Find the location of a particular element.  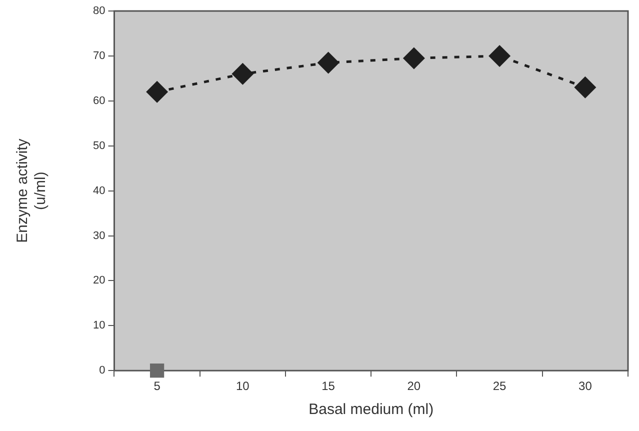

y-tick-label: 0 is located at coordinates (102, 370).